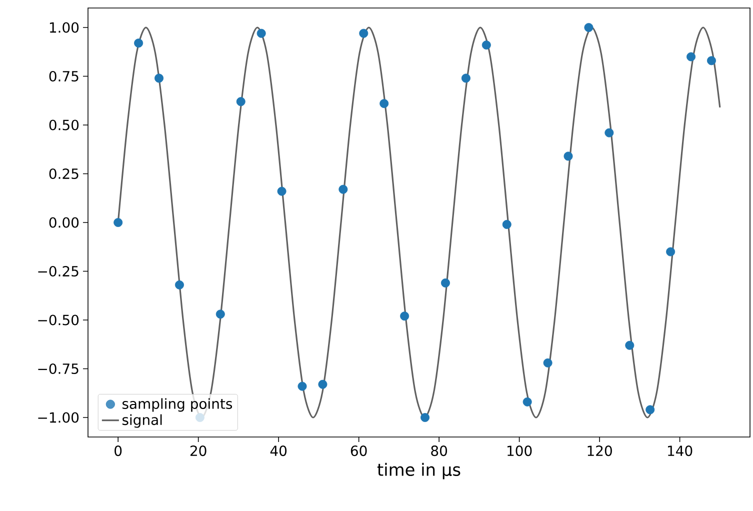  Describe the element at coordinates (177, 405) in the screenshot. I see `legend-label: sampling points` at that location.